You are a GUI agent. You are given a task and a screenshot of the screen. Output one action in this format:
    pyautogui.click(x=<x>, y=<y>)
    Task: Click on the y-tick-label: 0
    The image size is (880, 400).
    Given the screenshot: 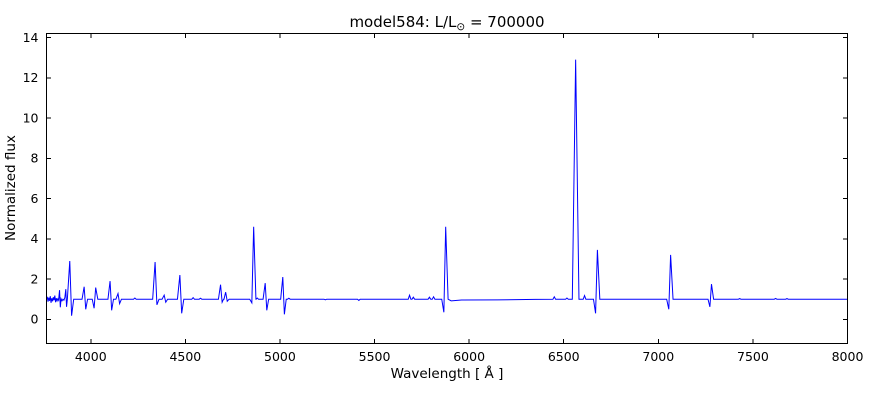 What is the action you would take?
    pyautogui.click(x=35, y=319)
    